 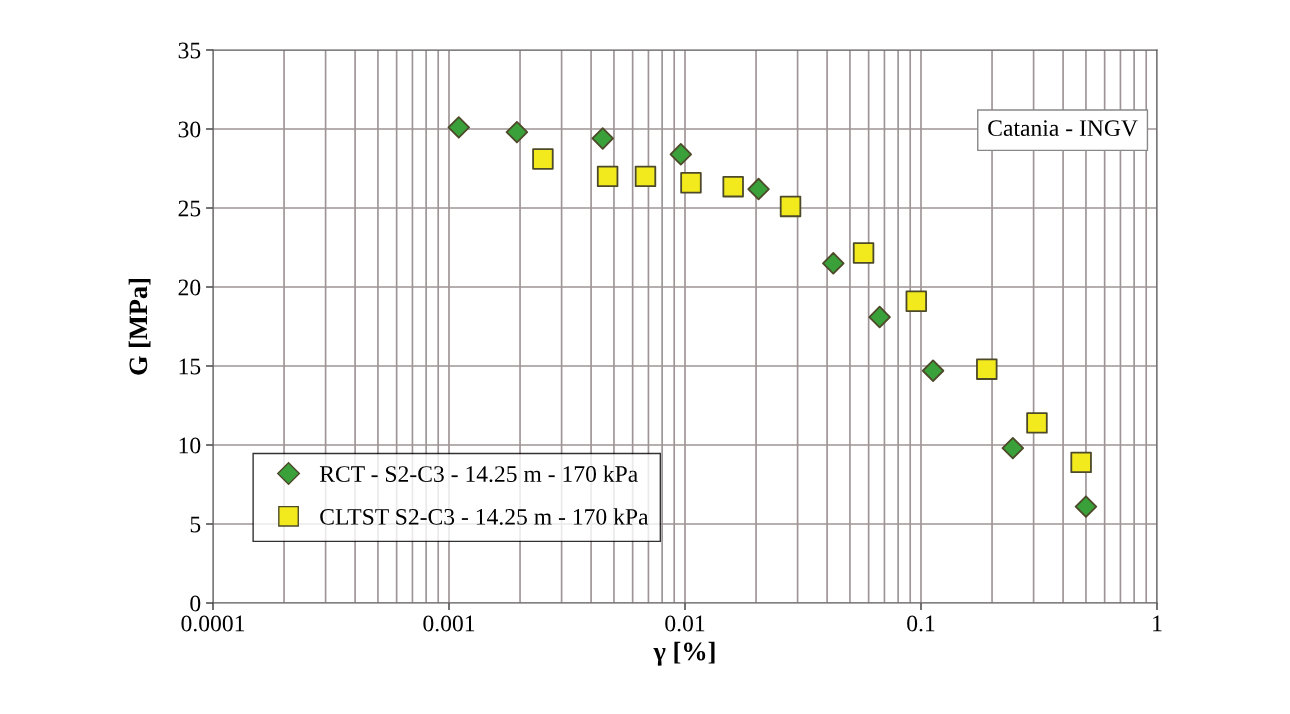 I want to click on x-tick-label: 0.01, so click(x=685, y=623).